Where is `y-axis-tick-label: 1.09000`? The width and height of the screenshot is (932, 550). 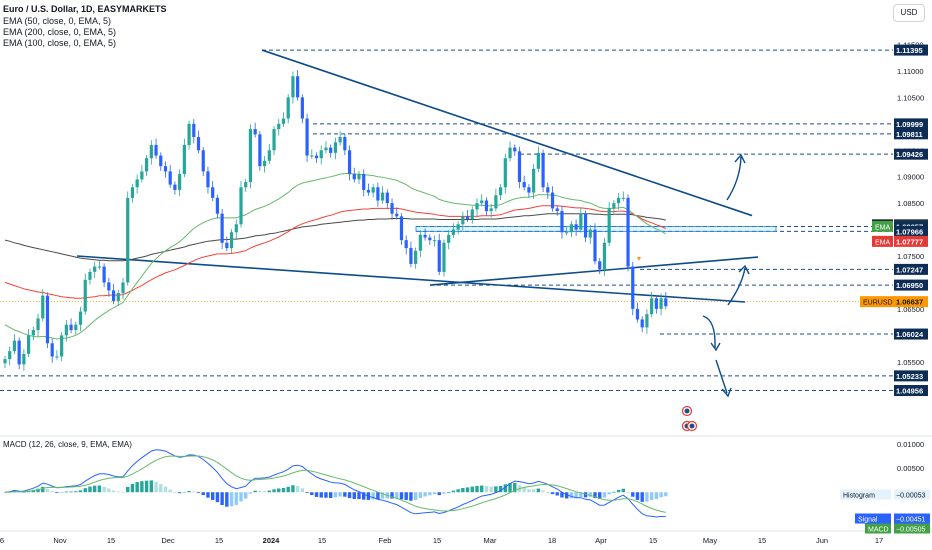
y-axis-tick-label: 1.09000 is located at coordinates (910, 177).